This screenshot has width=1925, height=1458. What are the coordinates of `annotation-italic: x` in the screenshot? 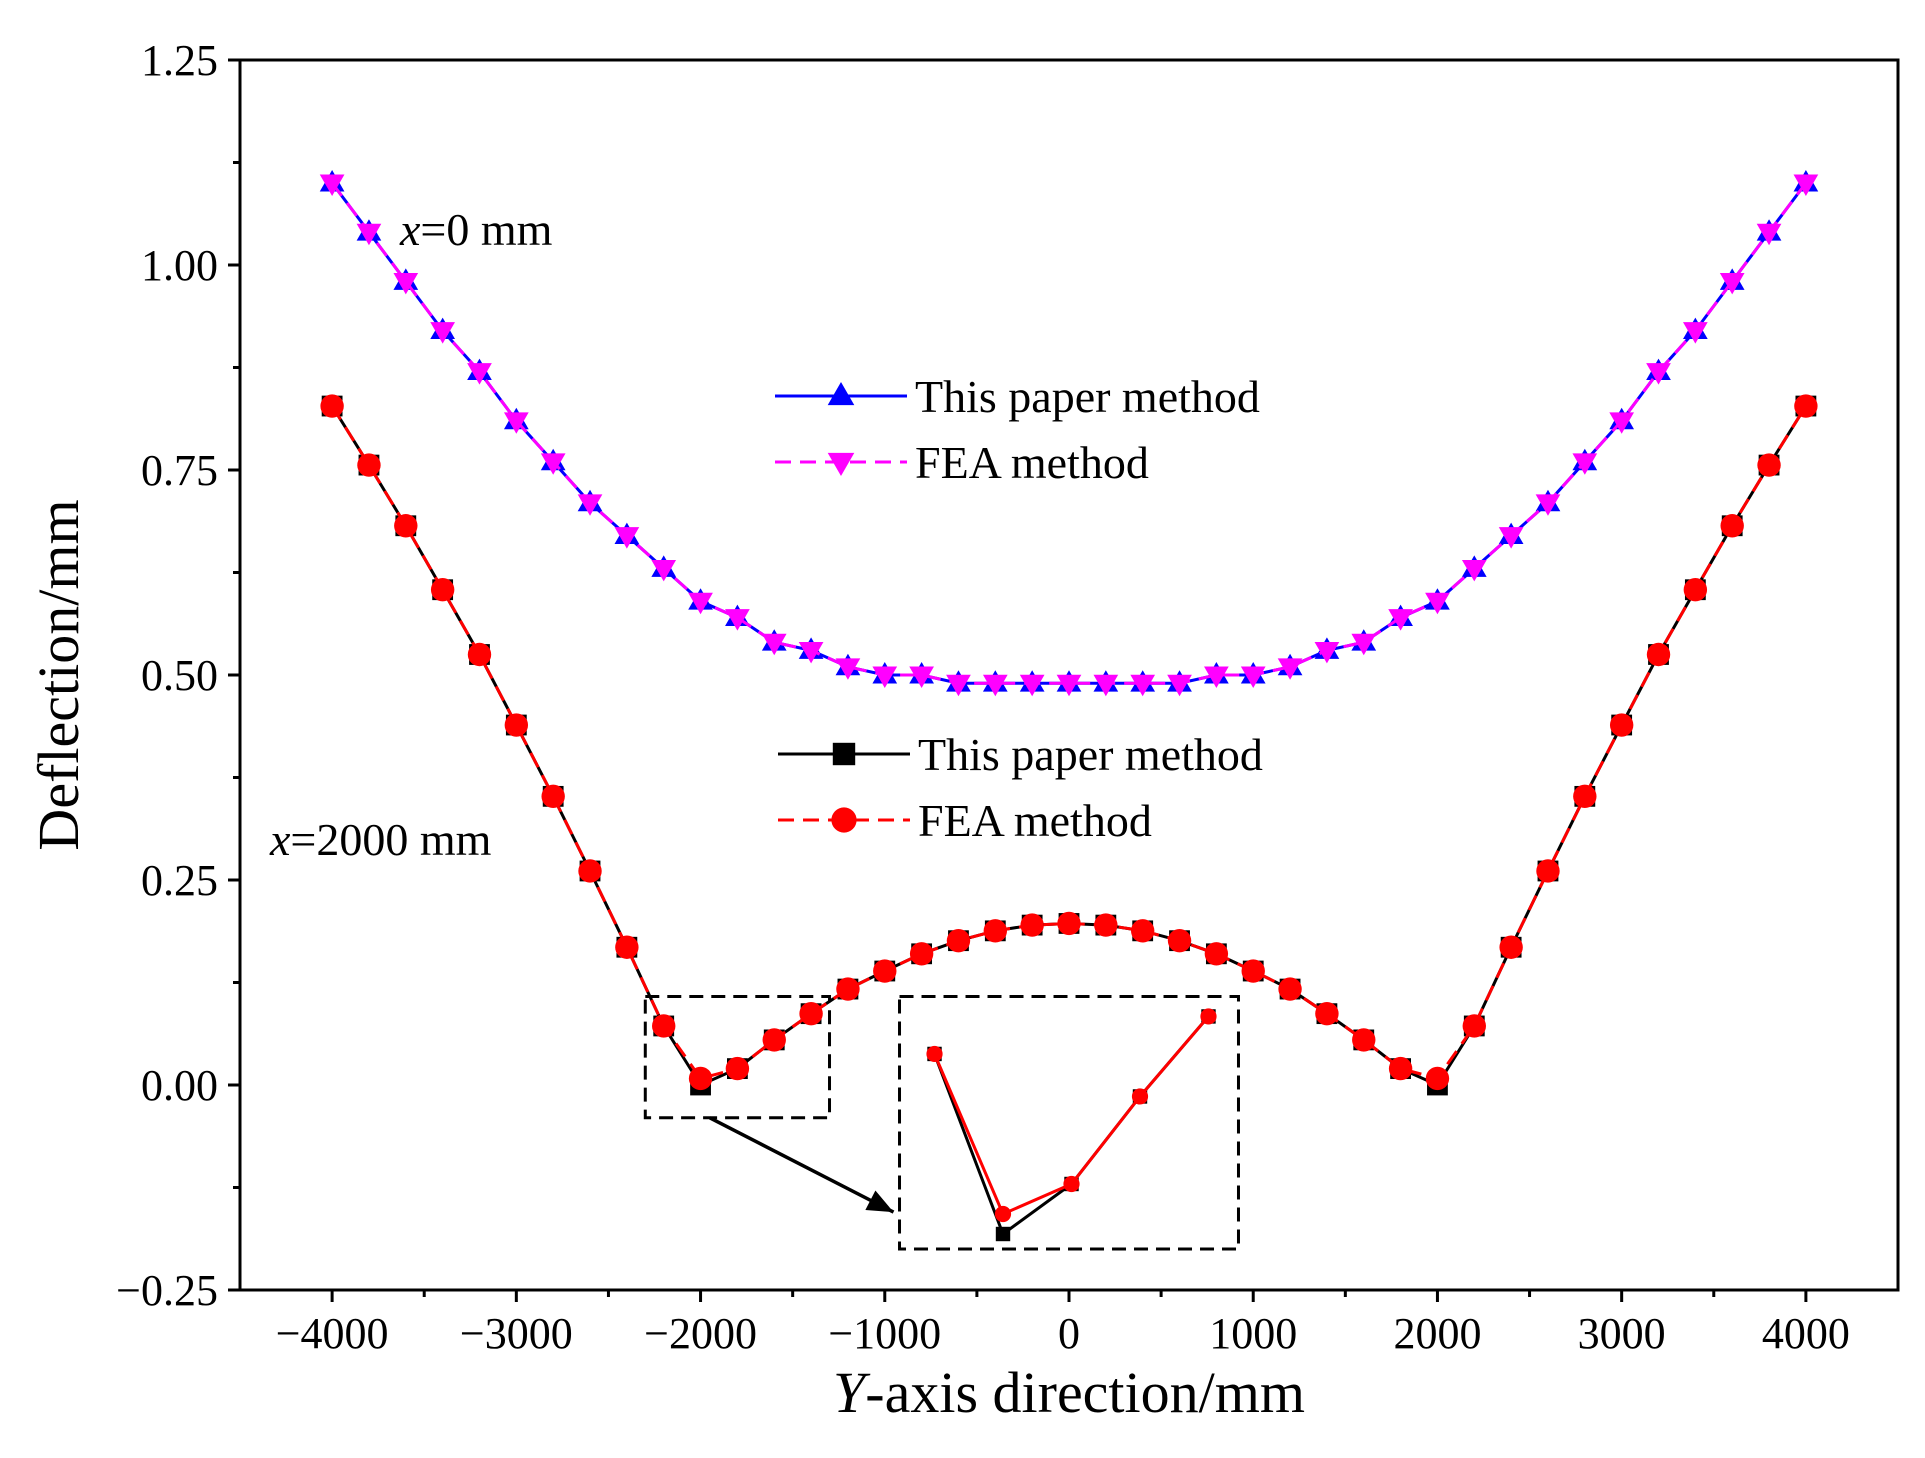 It's located at (280, 839).